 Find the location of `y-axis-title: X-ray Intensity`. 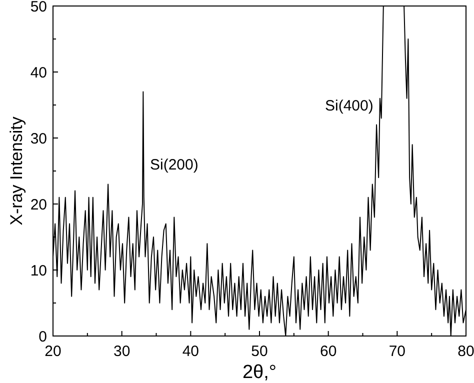

y-axis-title: X-ray Intensity is located at coordinates (16, 171).